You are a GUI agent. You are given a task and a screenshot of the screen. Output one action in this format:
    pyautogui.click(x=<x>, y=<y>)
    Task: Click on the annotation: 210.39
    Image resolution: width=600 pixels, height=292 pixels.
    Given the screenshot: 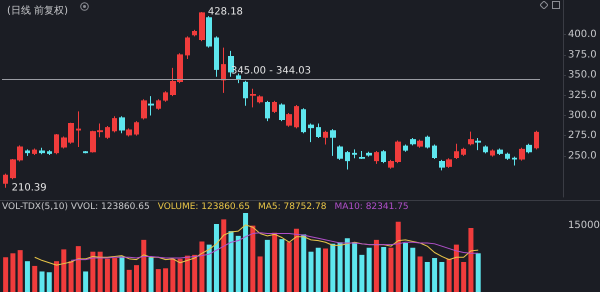 What is the action you would take?
    pyautogui.click(x=29, y=188)
    